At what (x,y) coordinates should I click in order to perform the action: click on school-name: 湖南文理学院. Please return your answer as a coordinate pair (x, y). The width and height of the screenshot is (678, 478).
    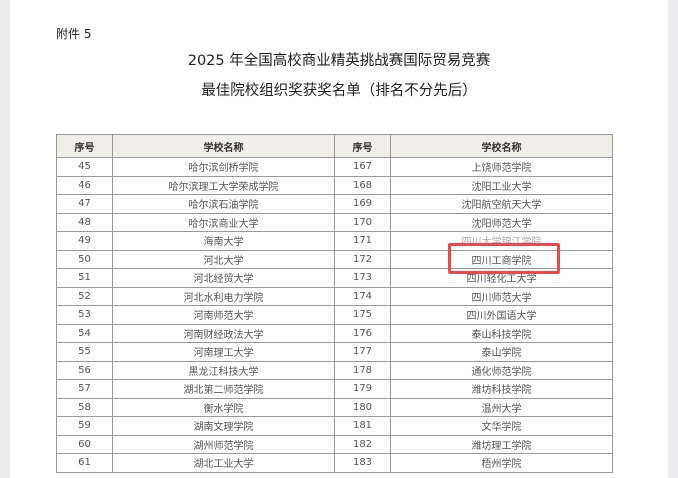
    Looking at the image, I should click on (223, 426).